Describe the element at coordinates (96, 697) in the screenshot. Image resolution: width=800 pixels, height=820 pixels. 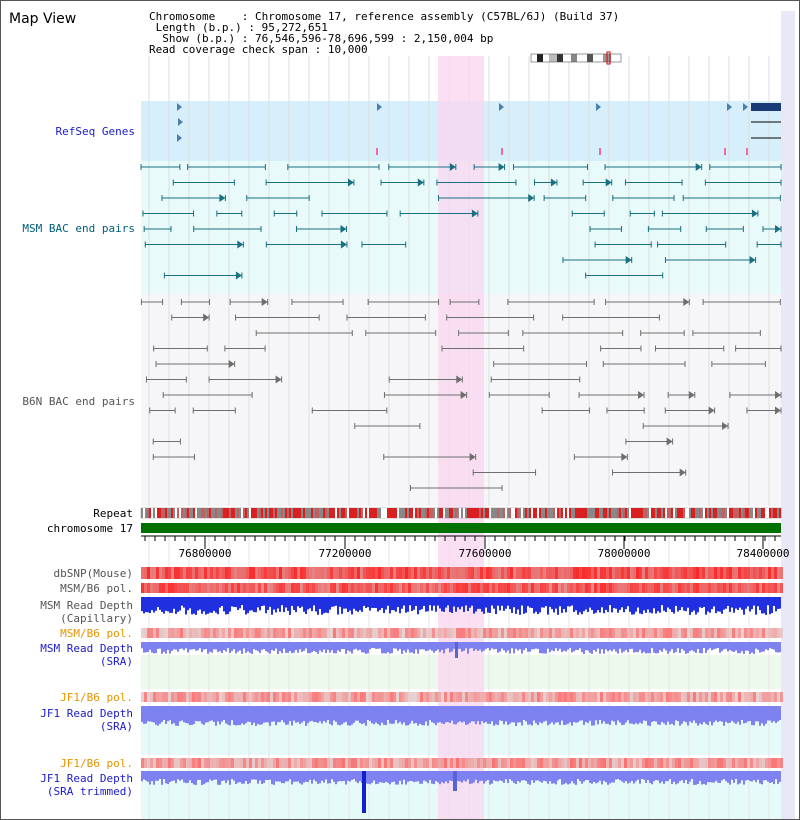
I see `jf1-pol-label-1: JF1/B6 pol.` at that location.